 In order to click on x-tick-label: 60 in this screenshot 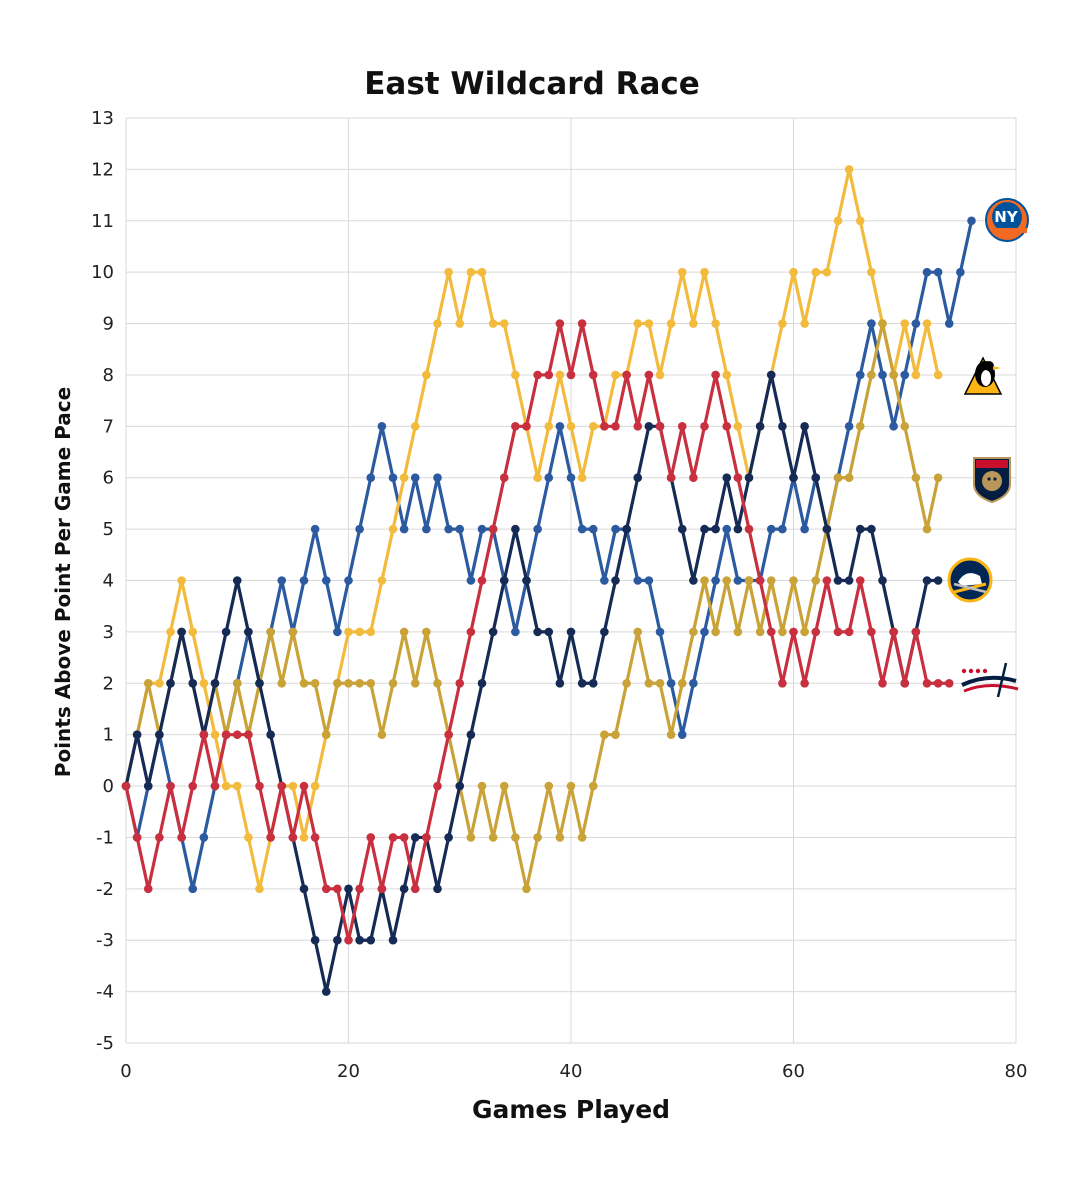, I will do `click(793, 1071)`.